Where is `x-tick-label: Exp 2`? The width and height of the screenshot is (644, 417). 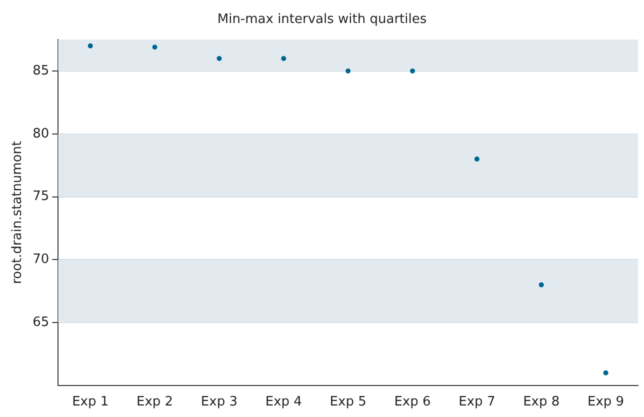 x-tick-label: Exp 2 is located at coordinates (155, 402).